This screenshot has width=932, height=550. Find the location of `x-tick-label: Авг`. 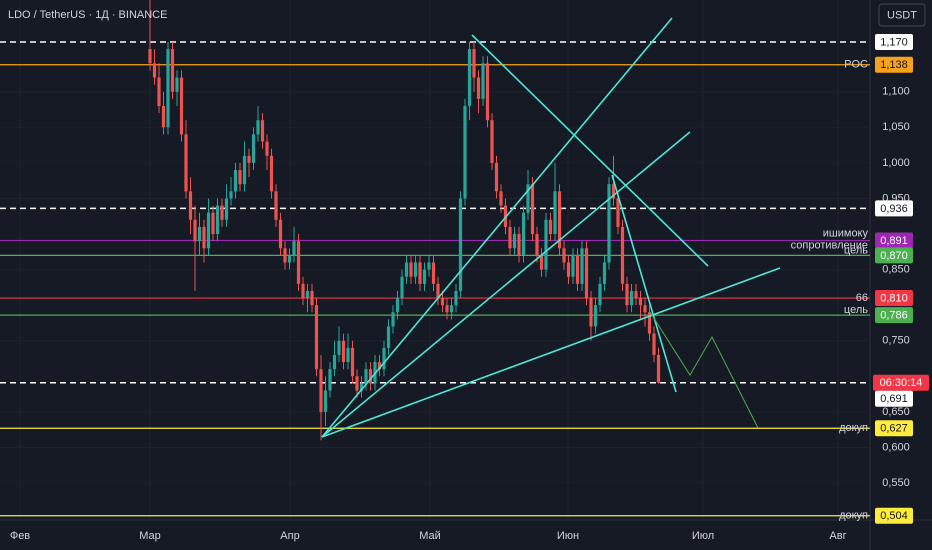

x-tick-label: Авг is located at coordinates (837, 536).